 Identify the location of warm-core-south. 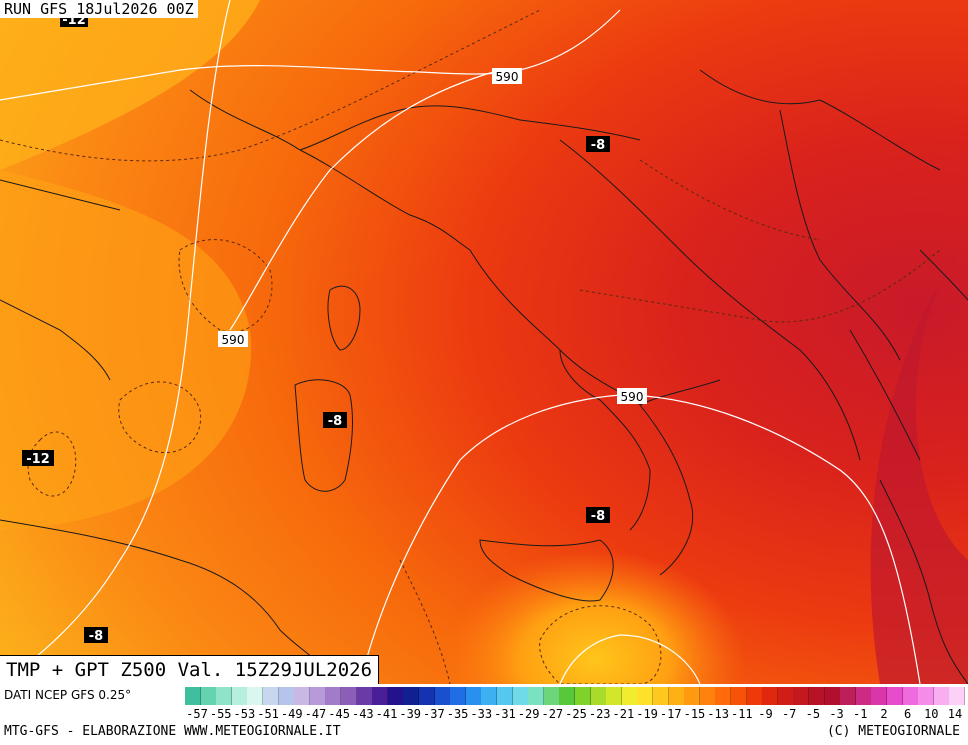
(595, 617).